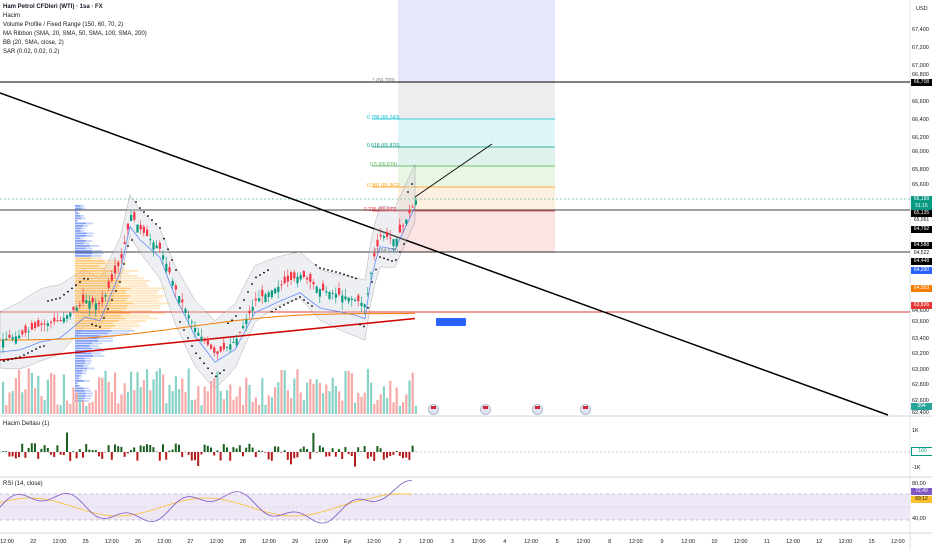 The height and width of the screenshot is (550, 932). I want to click on price-tag-65061: 65,061, so click(921, 220).